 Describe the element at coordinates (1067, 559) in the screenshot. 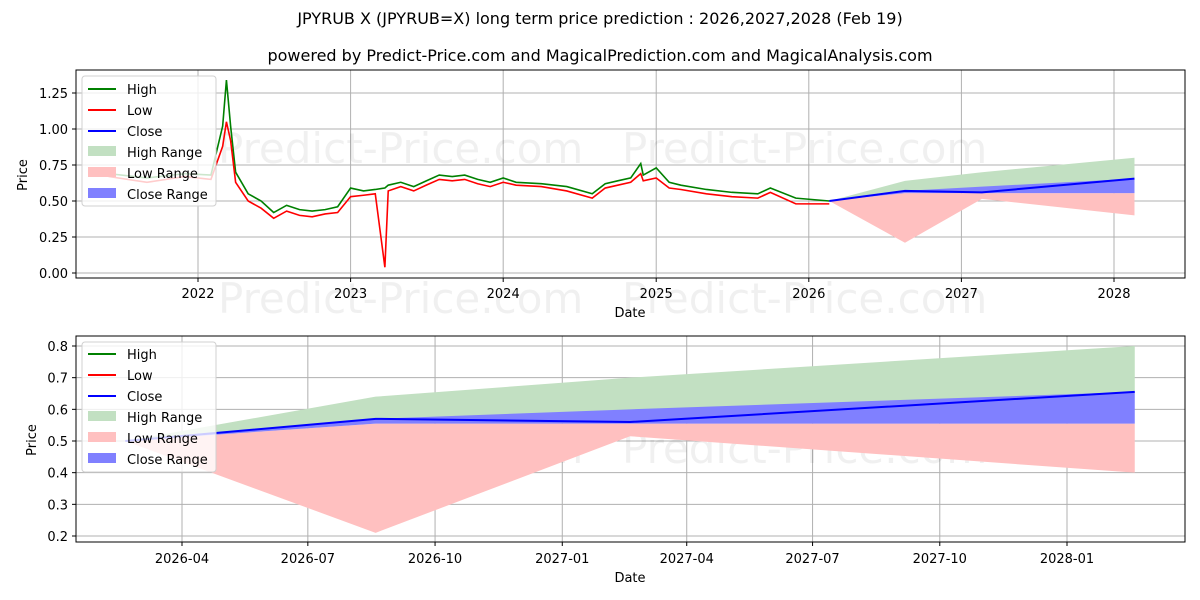

I see `x-tick-label: 2028-01` at that location.